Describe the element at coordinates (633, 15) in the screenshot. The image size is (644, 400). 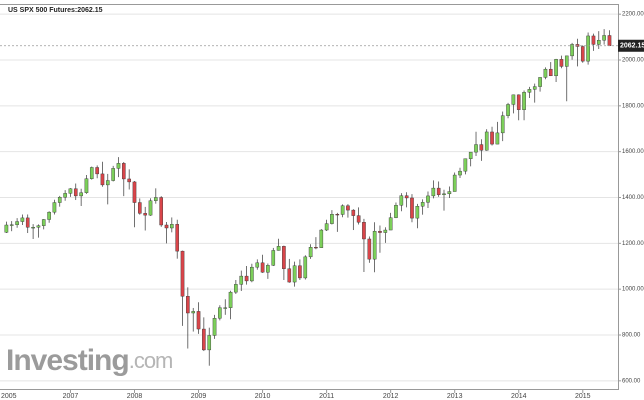
I see `y-tick-label: 2200.00` at that location.